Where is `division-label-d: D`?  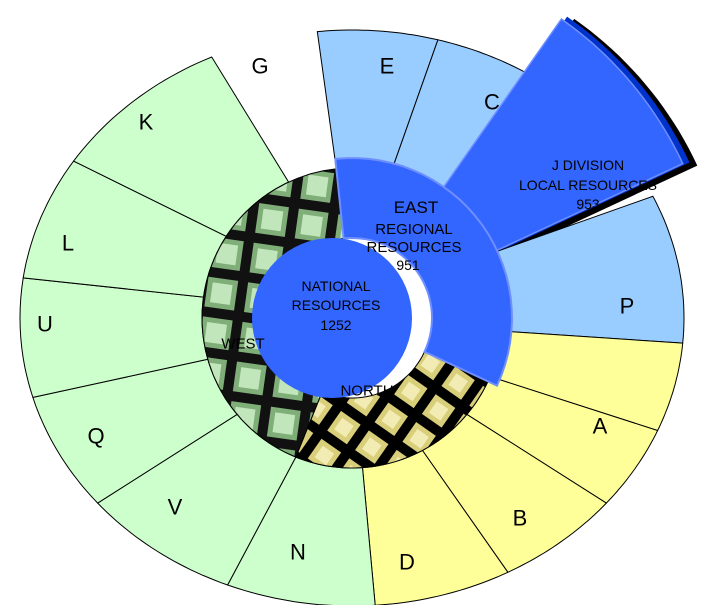
division-label-d: D is located at coordinates (407, 562).